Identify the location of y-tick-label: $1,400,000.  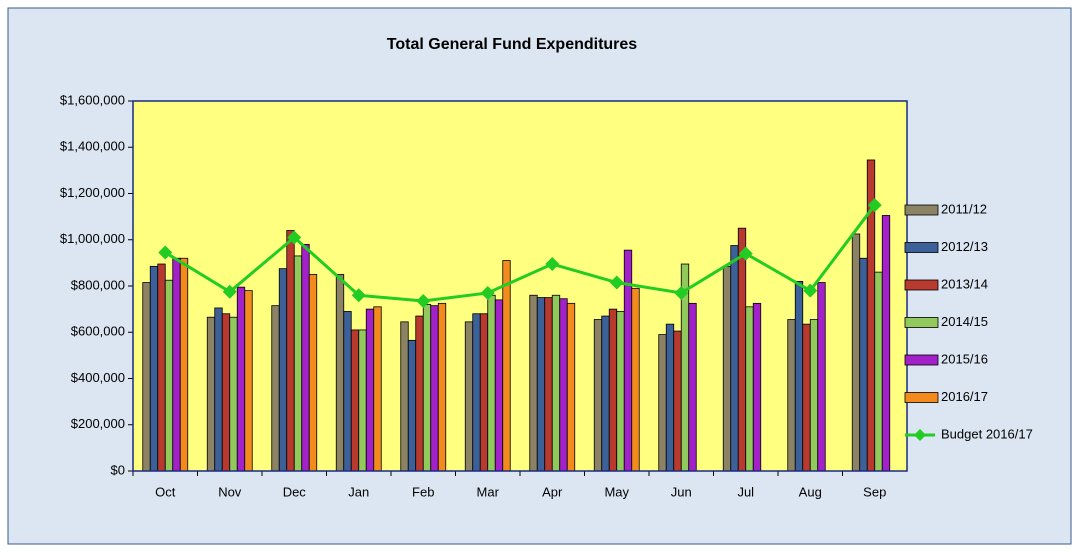
(92, 146).